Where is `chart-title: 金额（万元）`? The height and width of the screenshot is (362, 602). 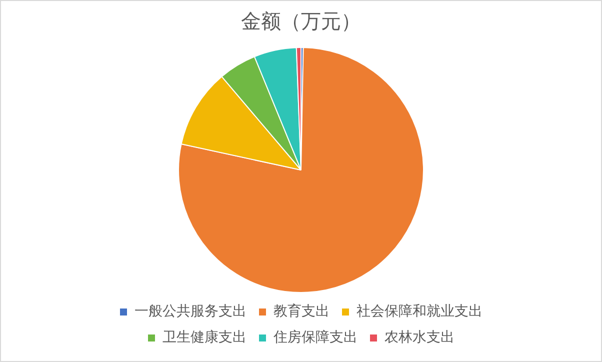
chart-title: 金额（万元） is located at coordinates (301, 21).